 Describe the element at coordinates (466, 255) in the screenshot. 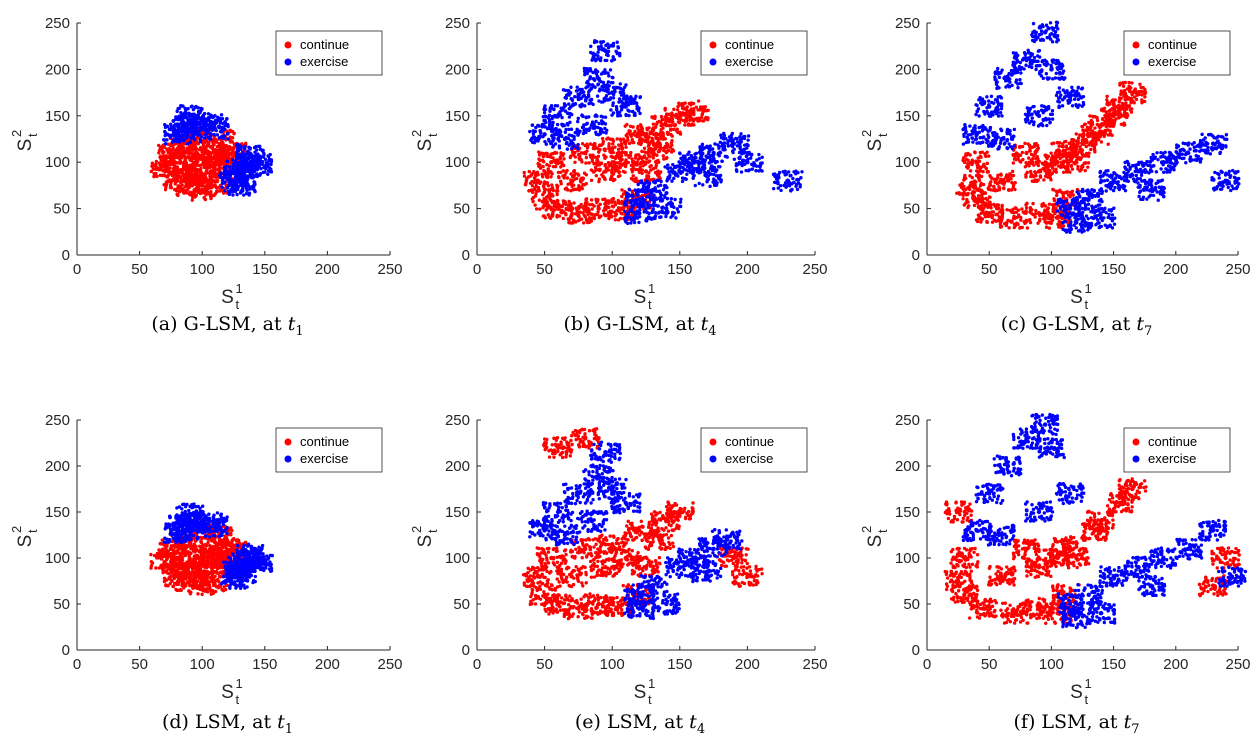

I see `y-tick-label: 0` at that location.